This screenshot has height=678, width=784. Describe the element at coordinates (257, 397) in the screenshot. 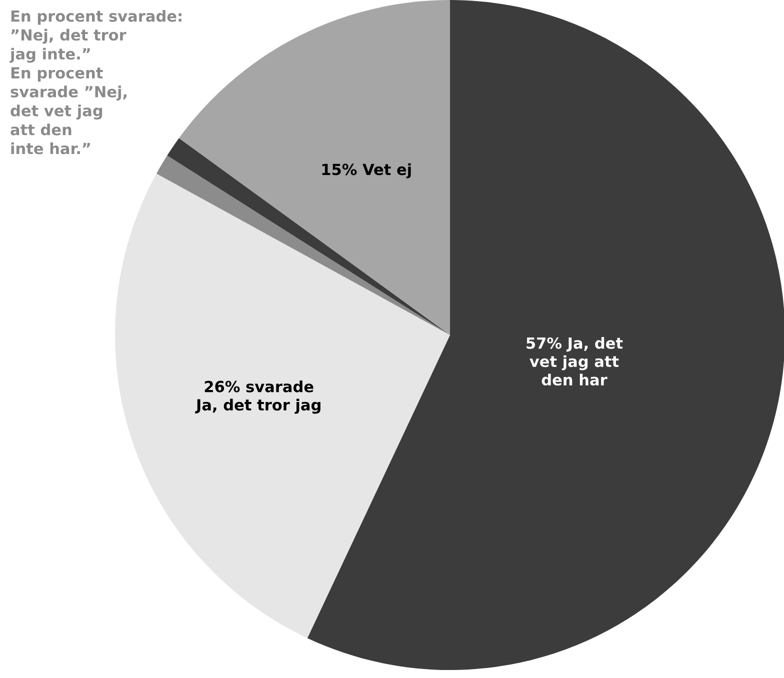

I see `slice-label: 26% svarade Ja, det tror jag` at that location.